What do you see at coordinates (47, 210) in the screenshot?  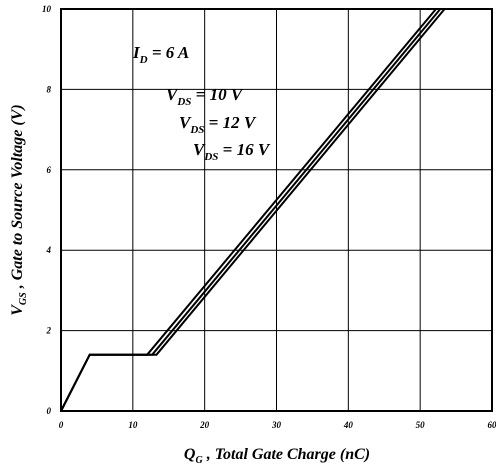 I see `y-tick-labels: 0 2 4 6 8 10` at bounding box center [47, 210].